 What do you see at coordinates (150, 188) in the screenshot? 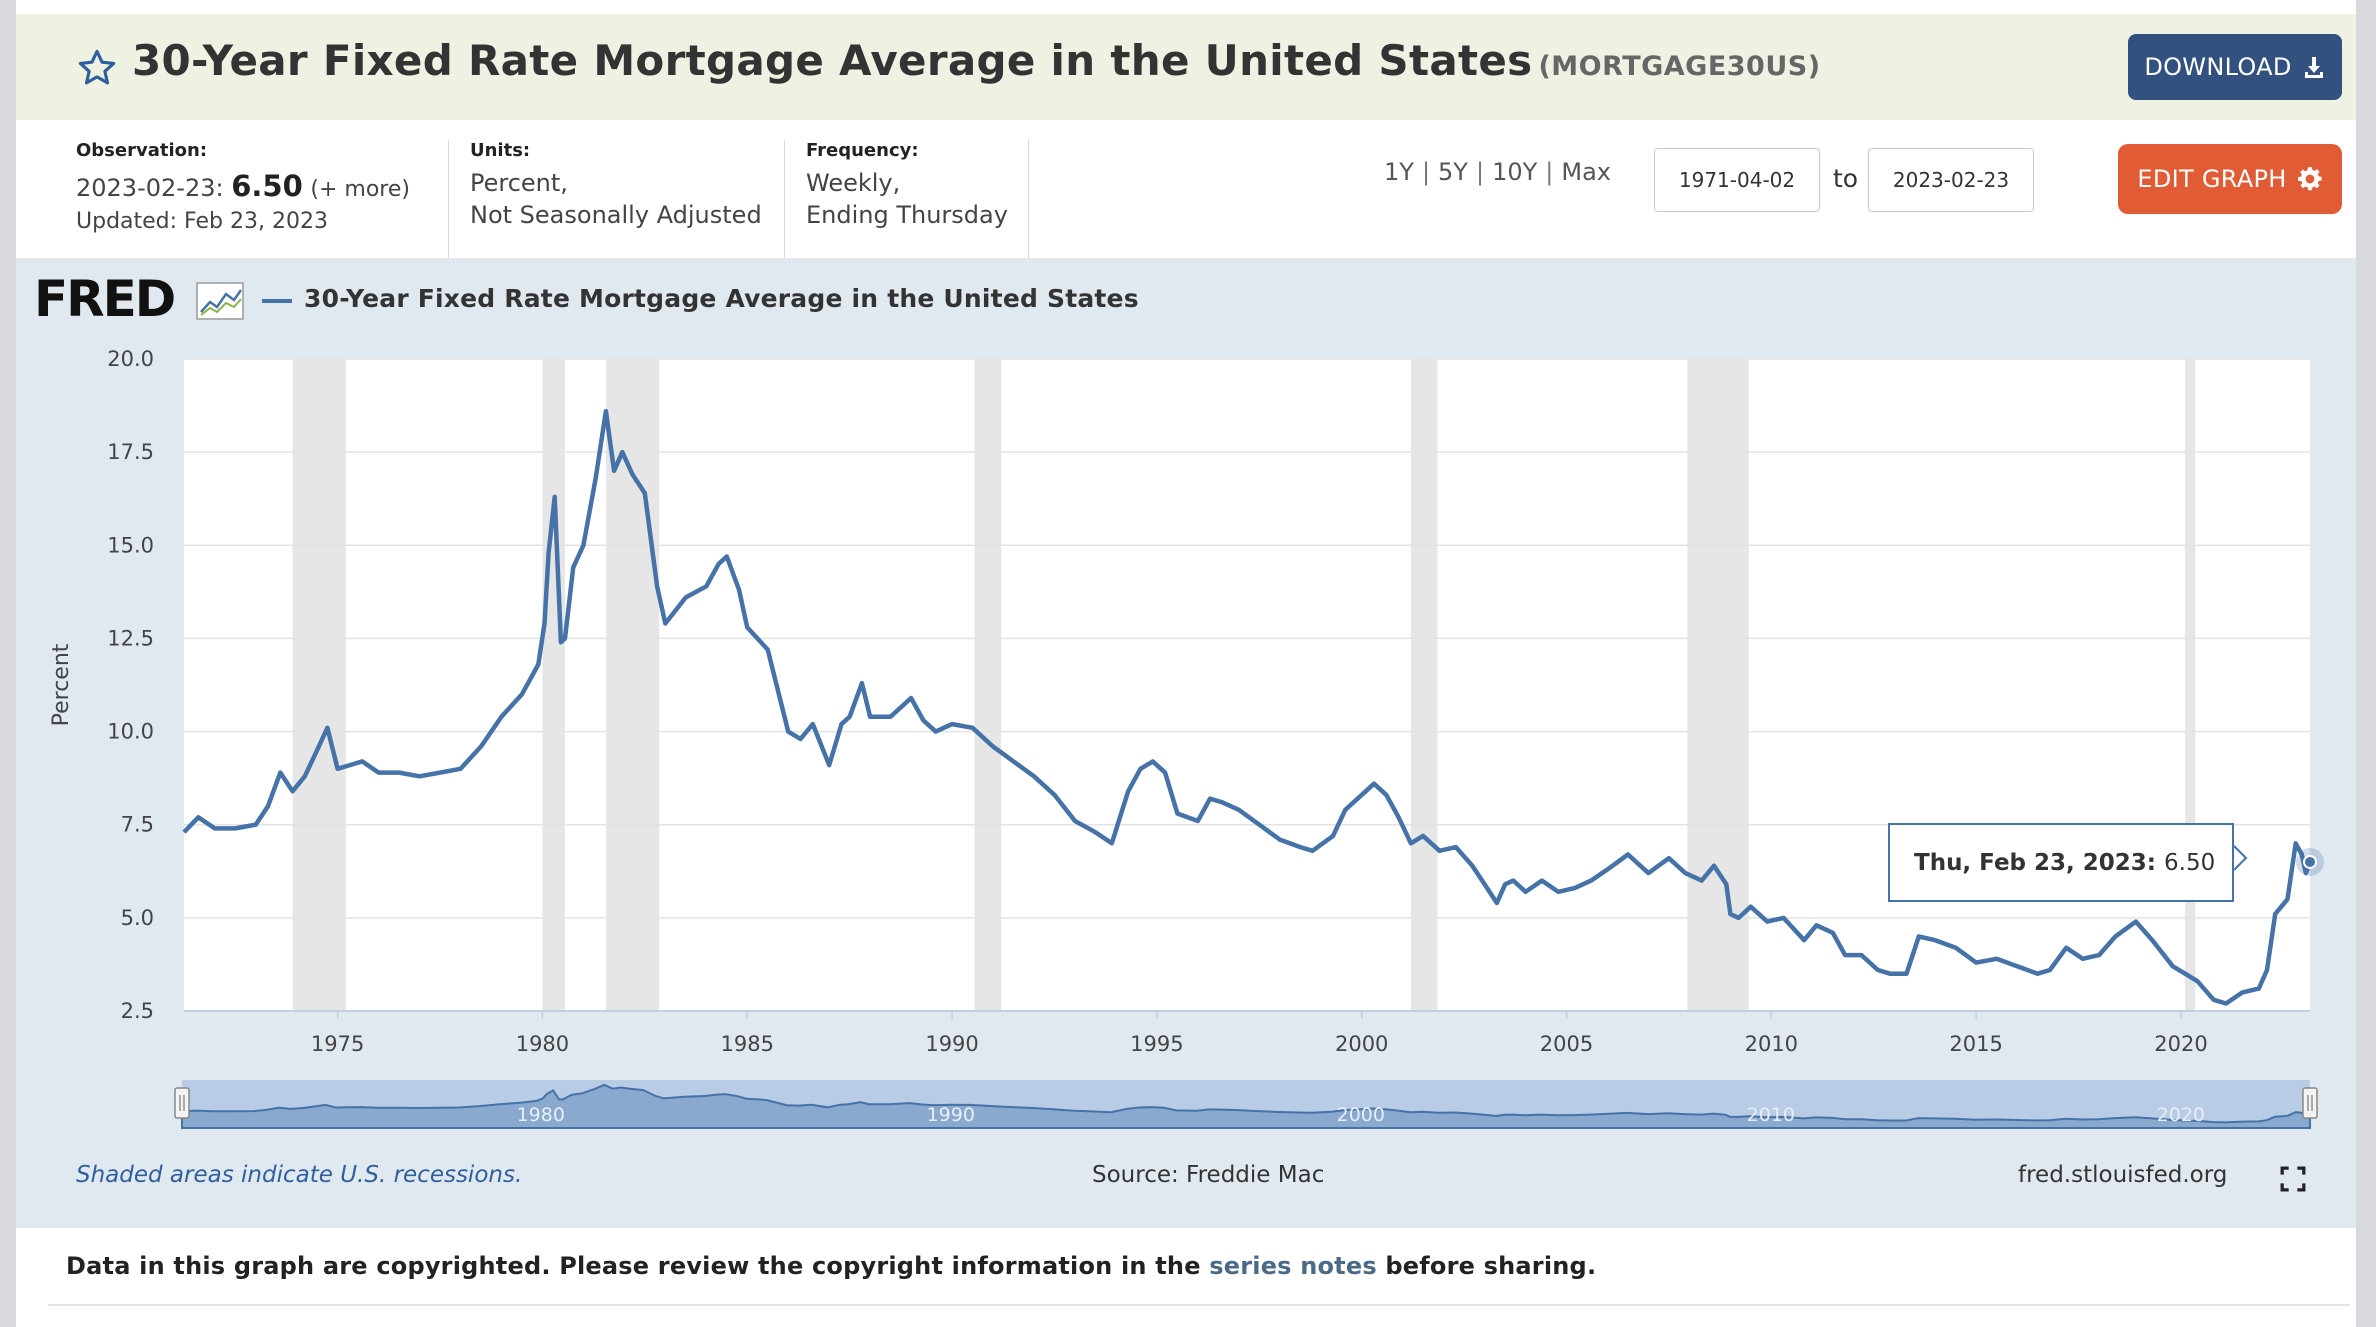
I see `observation-date: 2023-02-23:` at bounding box center [150, 188].